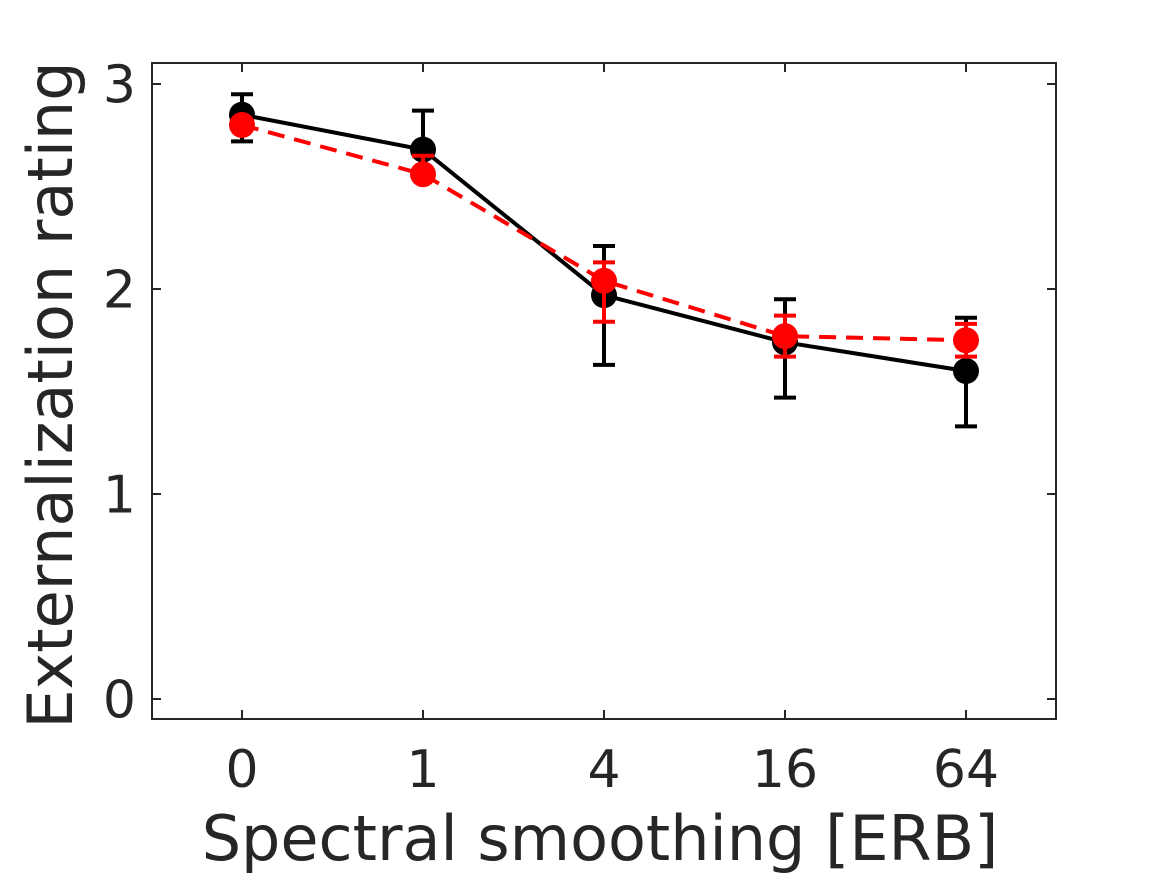 The width and height of the screenshot is (1167, 875). What do you see at coordinates (422, 770) in the screenshot?
I see `x-tick-label: 1` at bounding box center [422, 770].